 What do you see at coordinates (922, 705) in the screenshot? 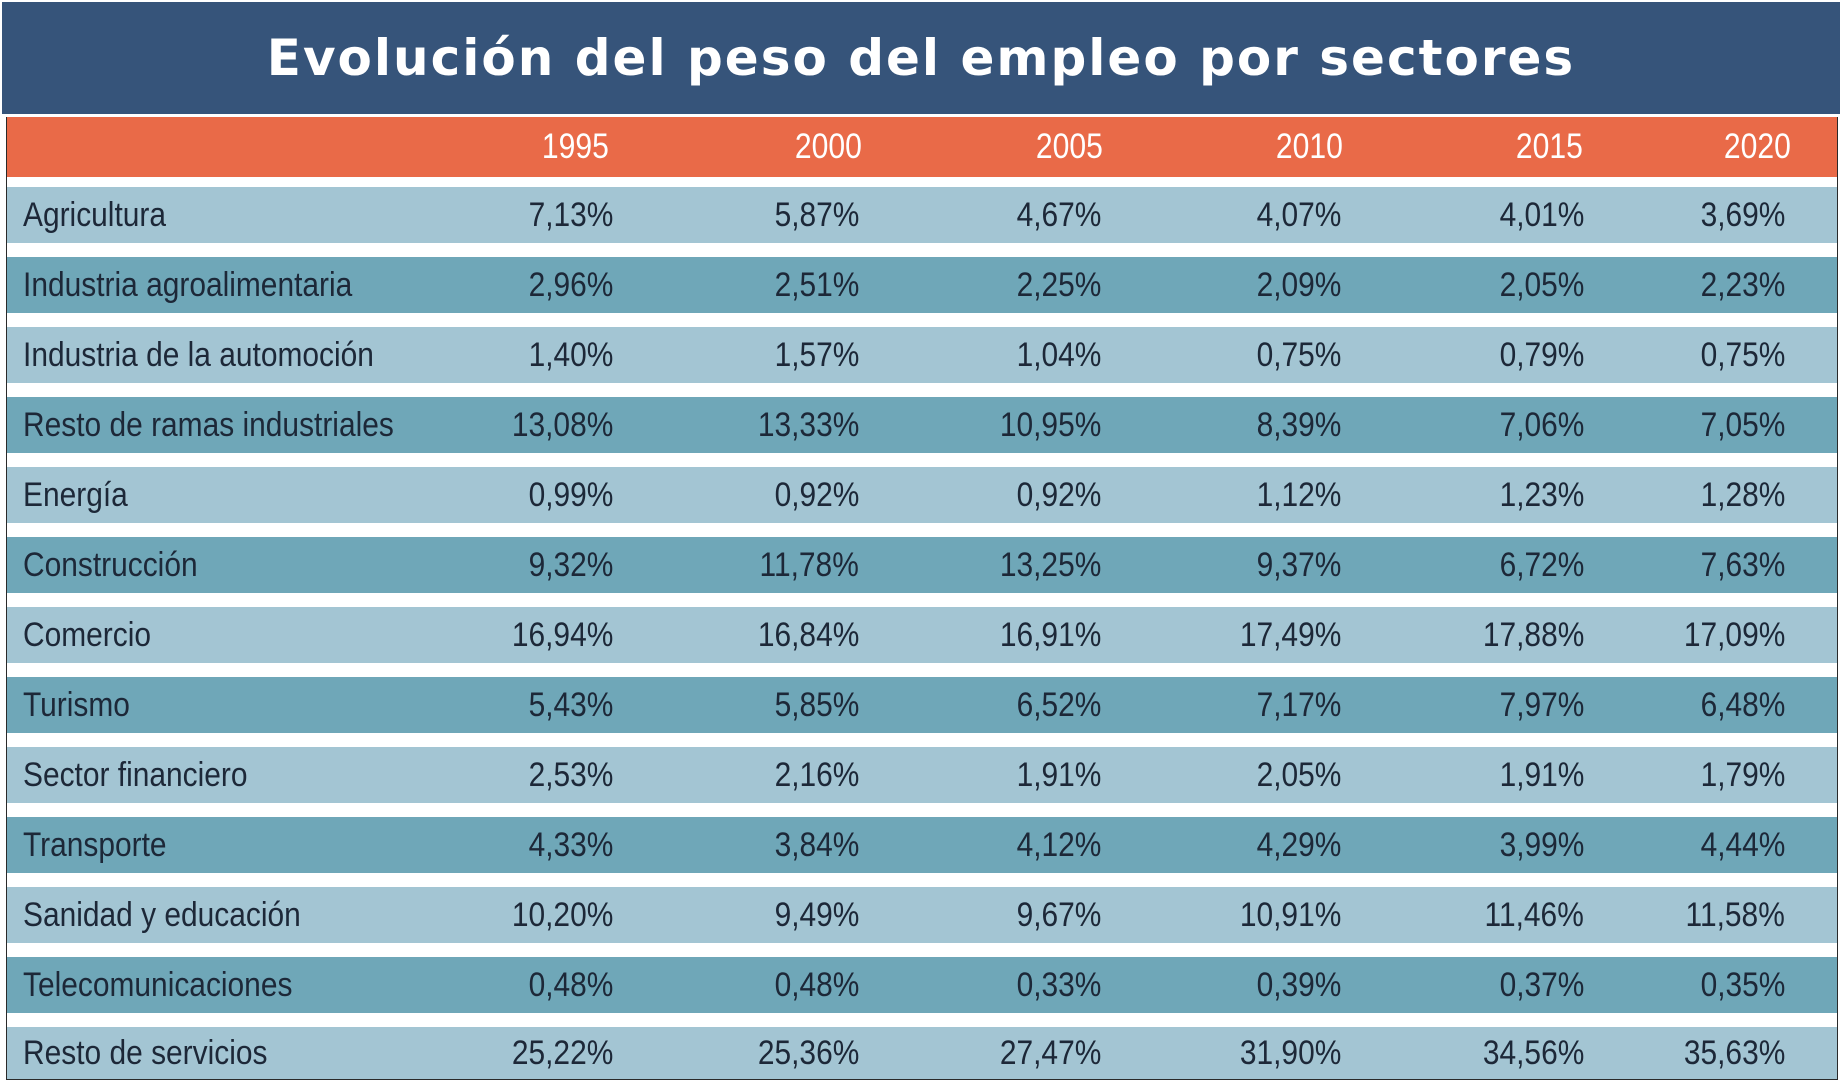
I see `table-row: Turismo 5,43% 5,85% 6,52% 7,17% 7,97% 6,48%` at bounding box center [922, 705].